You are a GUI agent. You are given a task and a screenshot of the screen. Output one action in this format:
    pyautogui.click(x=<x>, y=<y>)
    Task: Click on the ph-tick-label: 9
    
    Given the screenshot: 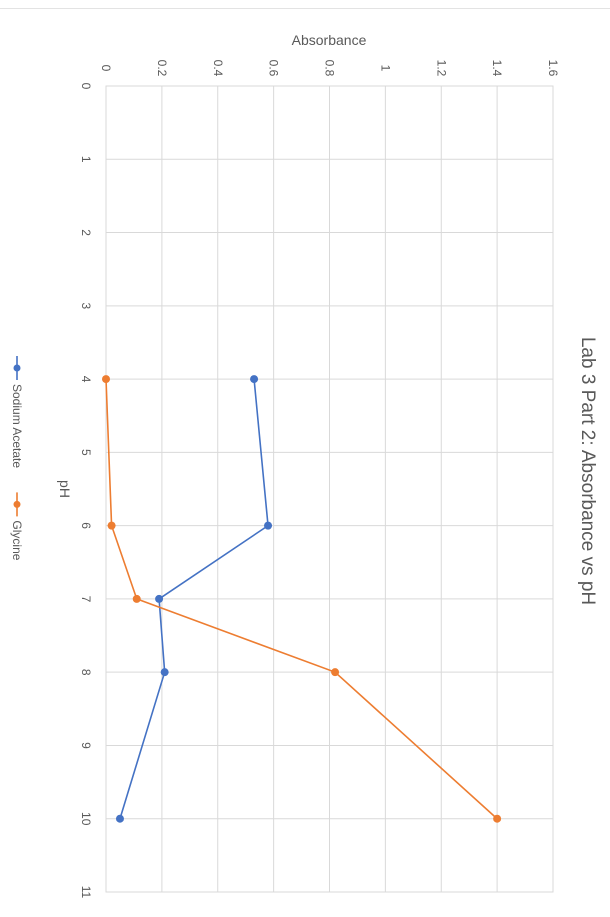 What is the action you would take?
    pyautogui.click(x=86, y=745)
    